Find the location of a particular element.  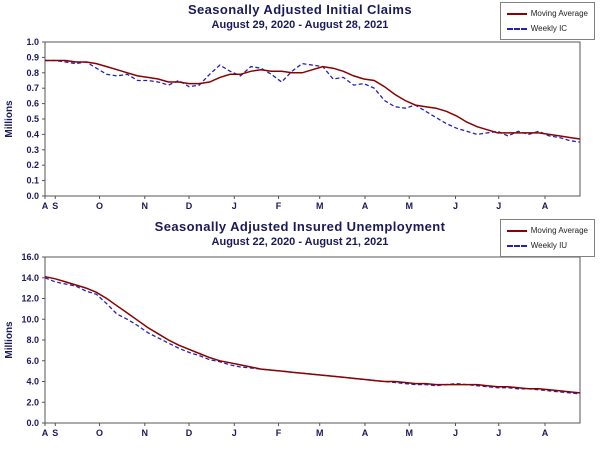

y-tick-label: 0.6 is located at coordinates (32, 104).